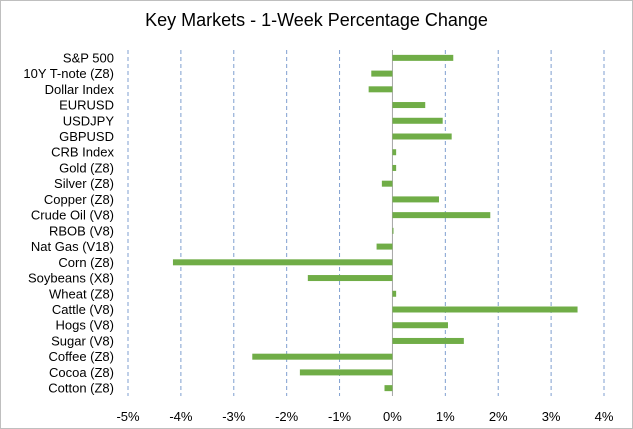 This screenshot has width=633, height=429. What do you see at coordinates (364, 416) in the screenshot?
I see `x-tick-labels: -5% -4% -3% -2% -1% 0% 1% 2% 3% 4%` at bounding box center [364, 416].